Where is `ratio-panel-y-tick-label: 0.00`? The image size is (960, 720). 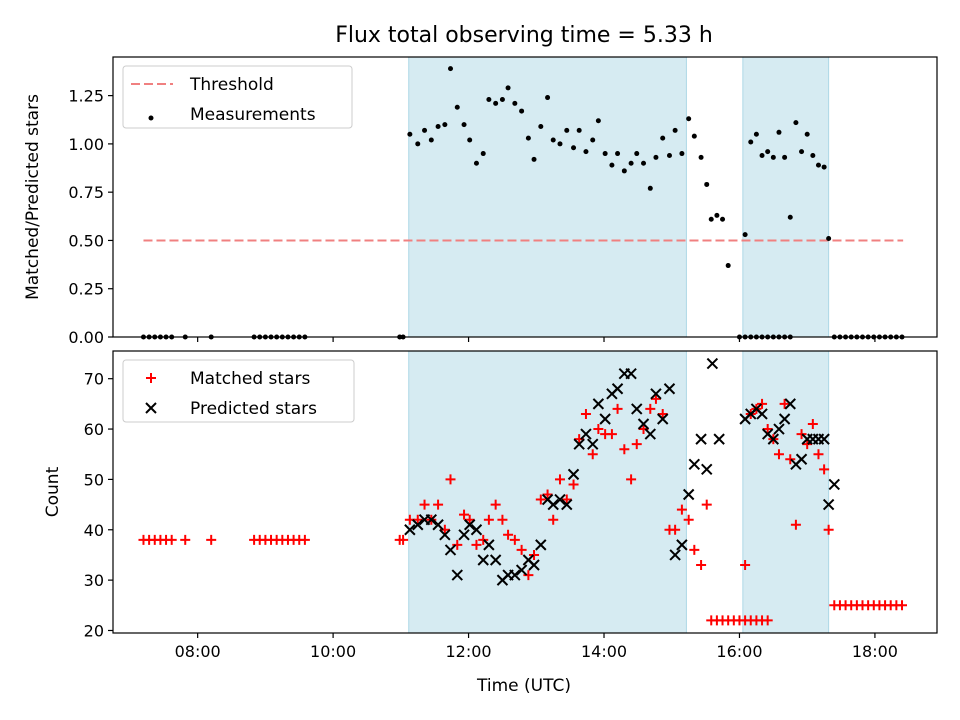 ratio-panel-y-tick-label: 0.00 is located at coordinates (86, 337).